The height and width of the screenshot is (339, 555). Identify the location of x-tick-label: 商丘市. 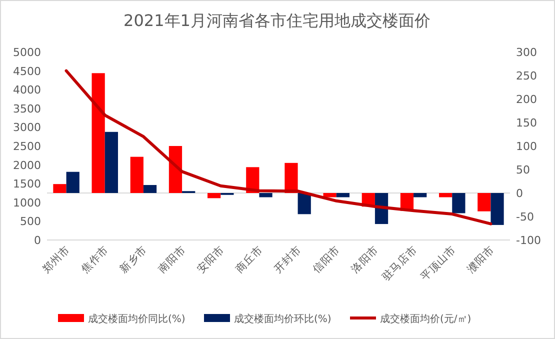
(249, 259).